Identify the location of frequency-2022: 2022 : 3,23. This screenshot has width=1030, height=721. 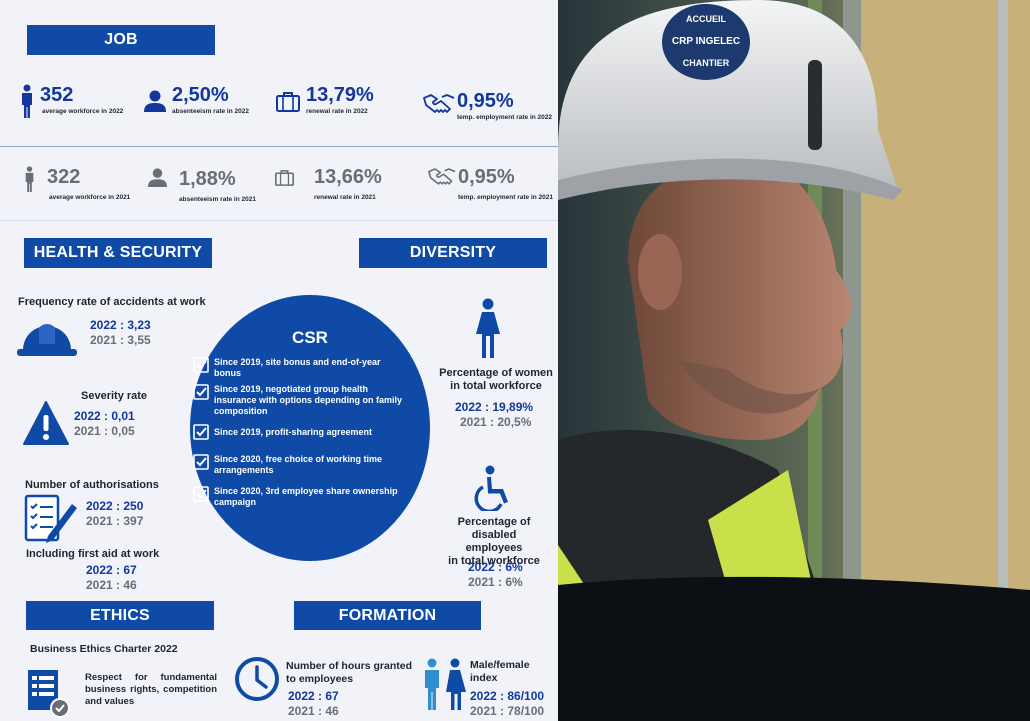
(120, 325).